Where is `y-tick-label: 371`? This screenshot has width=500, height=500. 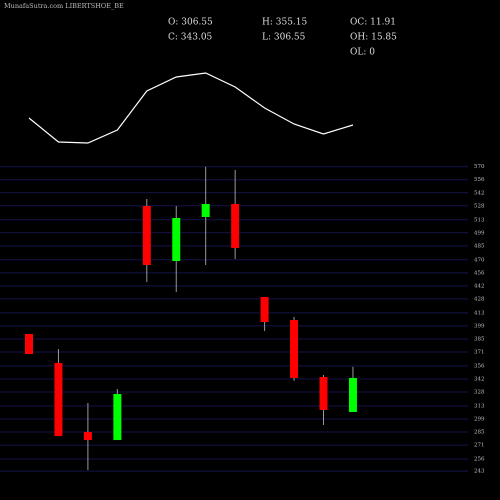
y-tick-label: 371 is located at coordinates (479, 352).